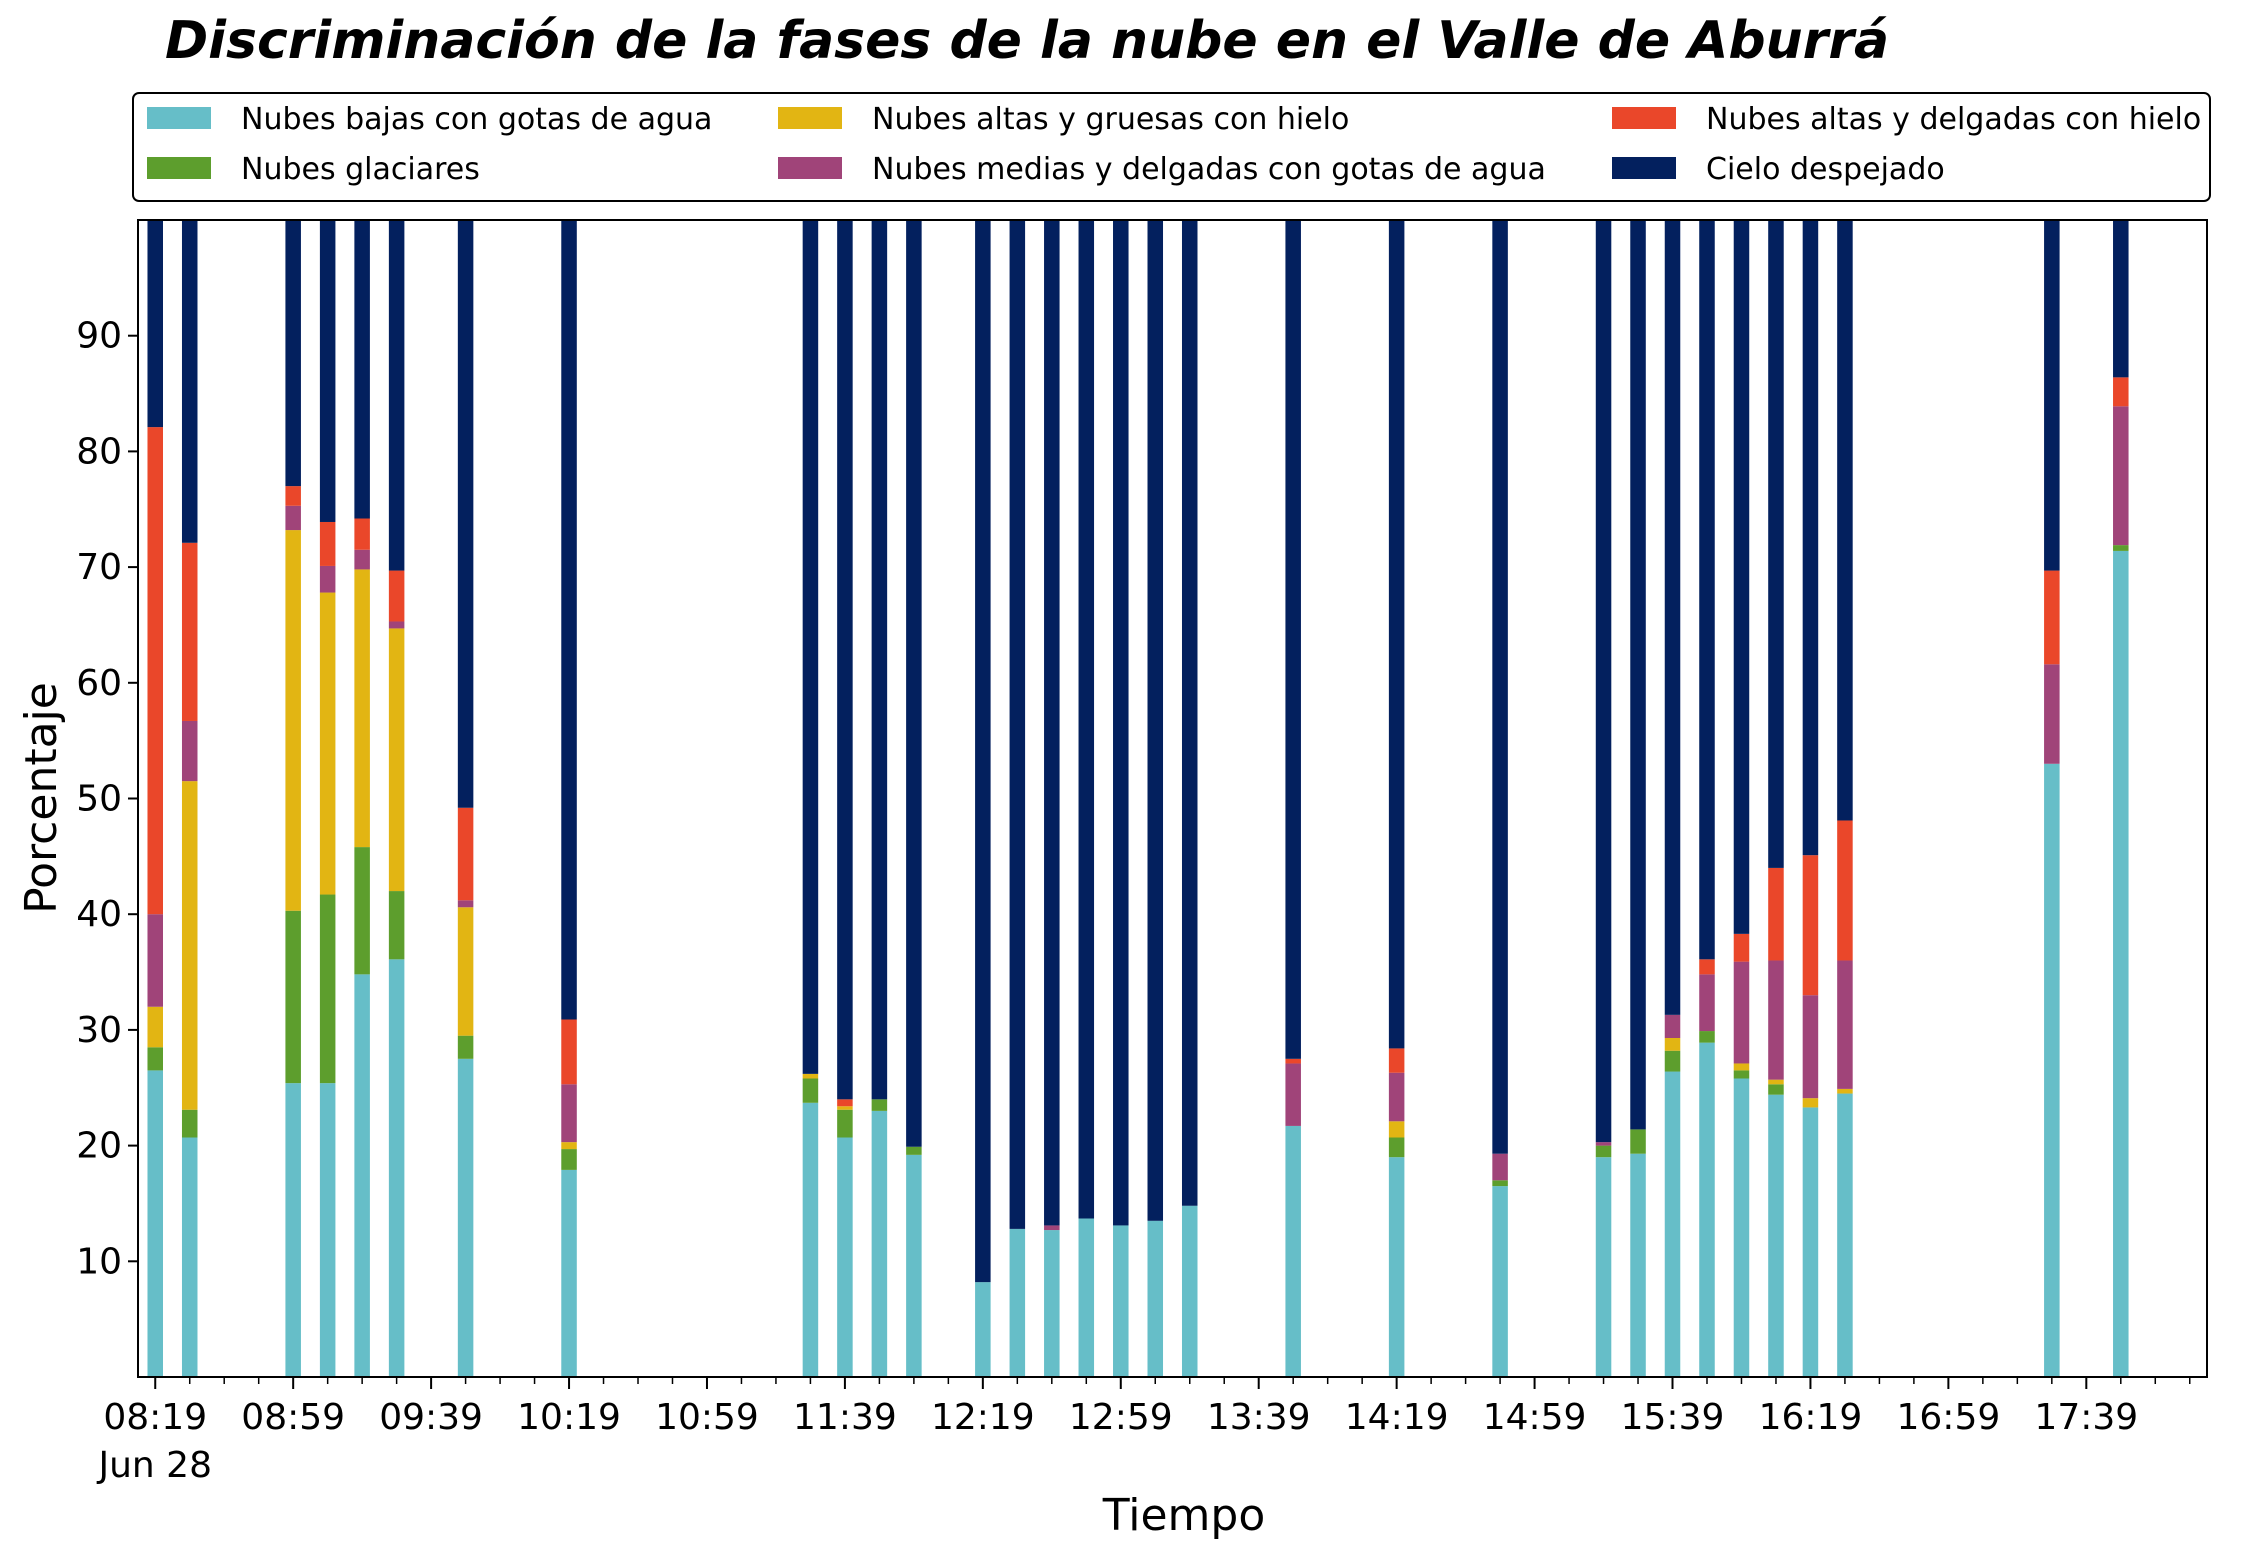  What do you see at coordinates (1673, 1417) in the screenshot?
I see `x-tick-label: 15:39` at bounding box center [1673, 1417].